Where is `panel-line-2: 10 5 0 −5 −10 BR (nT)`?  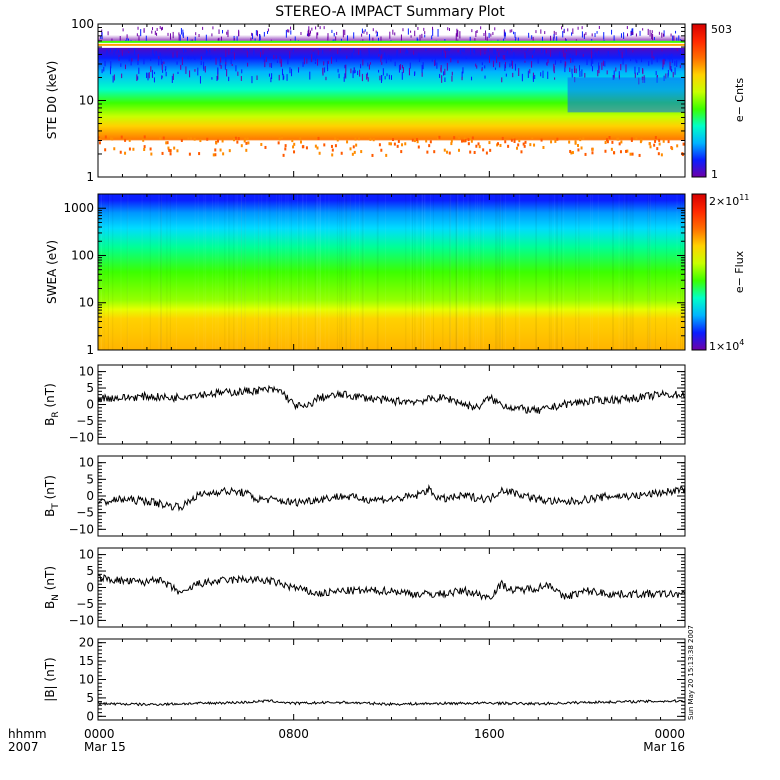 panel-line-2: 10 5 0 −5 −10 BR (nT) is located at coordinates (364, 404).